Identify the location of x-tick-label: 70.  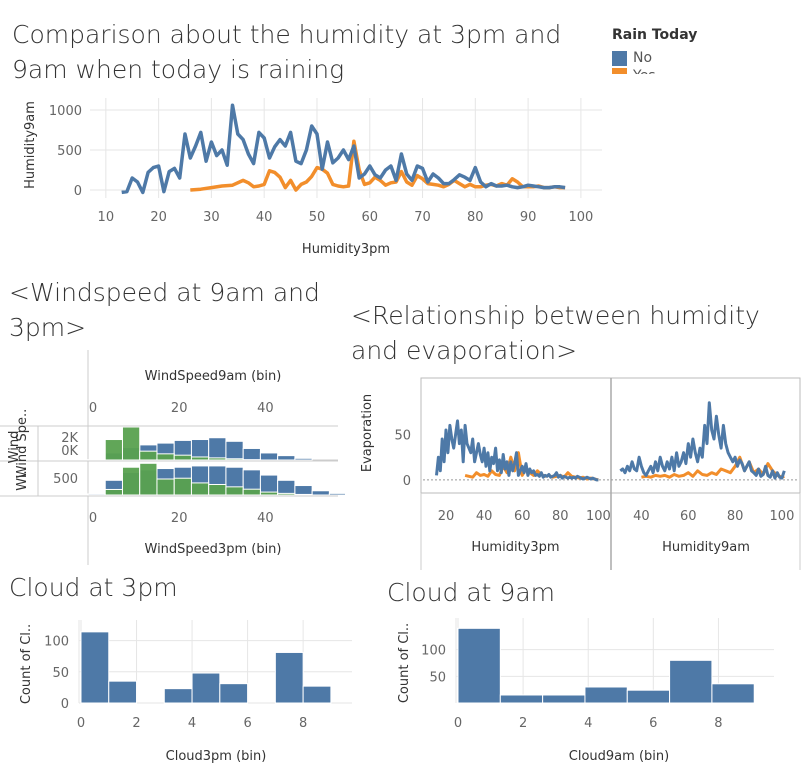
(422, 217).